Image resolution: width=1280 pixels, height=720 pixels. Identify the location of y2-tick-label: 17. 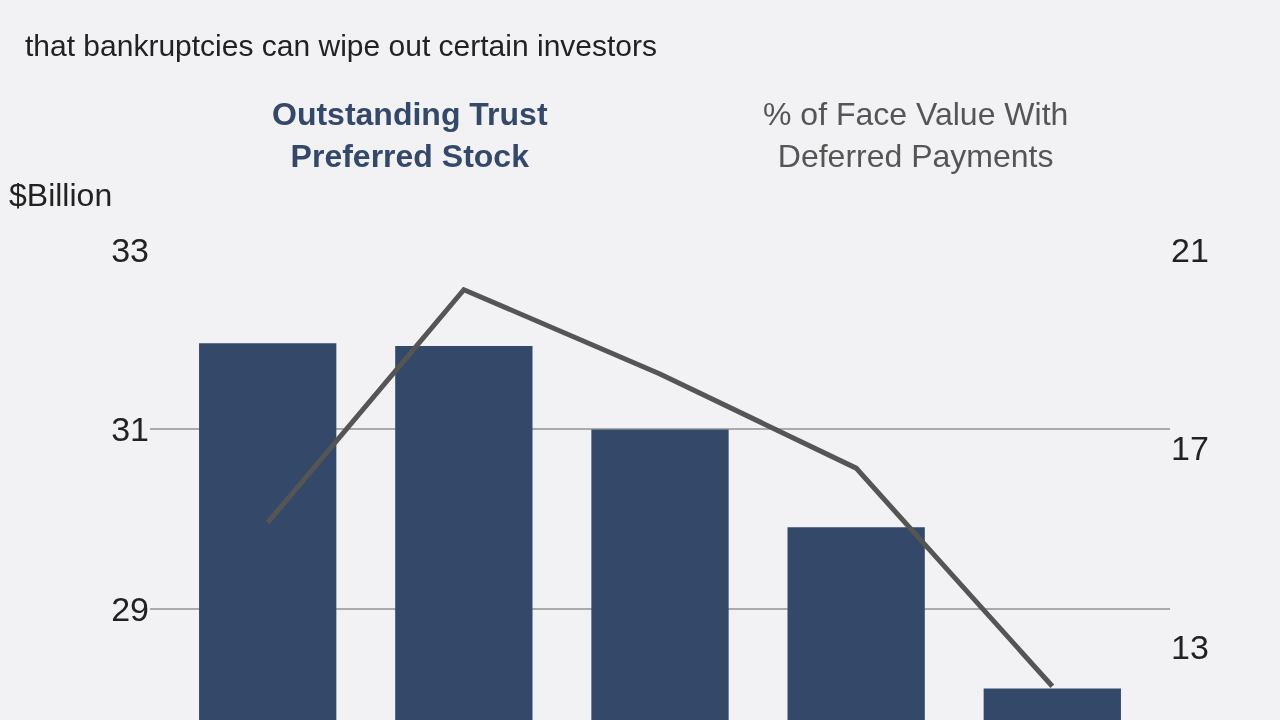
(1190, 448).